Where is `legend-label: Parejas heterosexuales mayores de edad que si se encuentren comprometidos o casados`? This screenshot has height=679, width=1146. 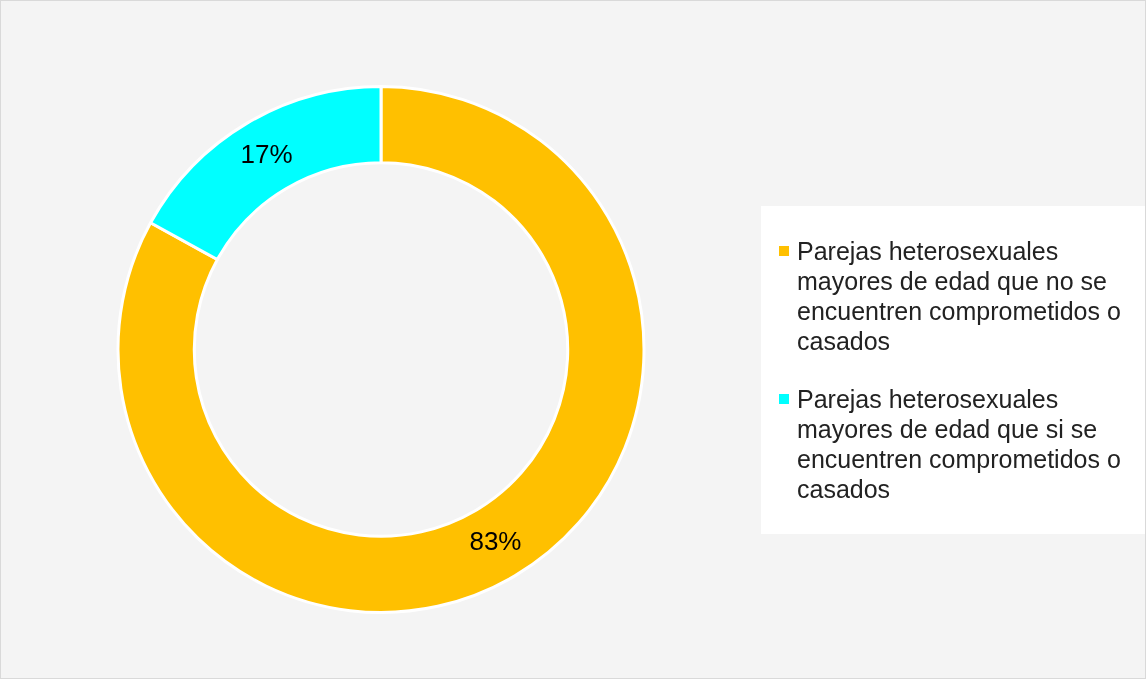 legend-label: Parejas heterosexuales mayores de edad que si se encuentren comprometidos o casados is located at coordinates (959, 444).